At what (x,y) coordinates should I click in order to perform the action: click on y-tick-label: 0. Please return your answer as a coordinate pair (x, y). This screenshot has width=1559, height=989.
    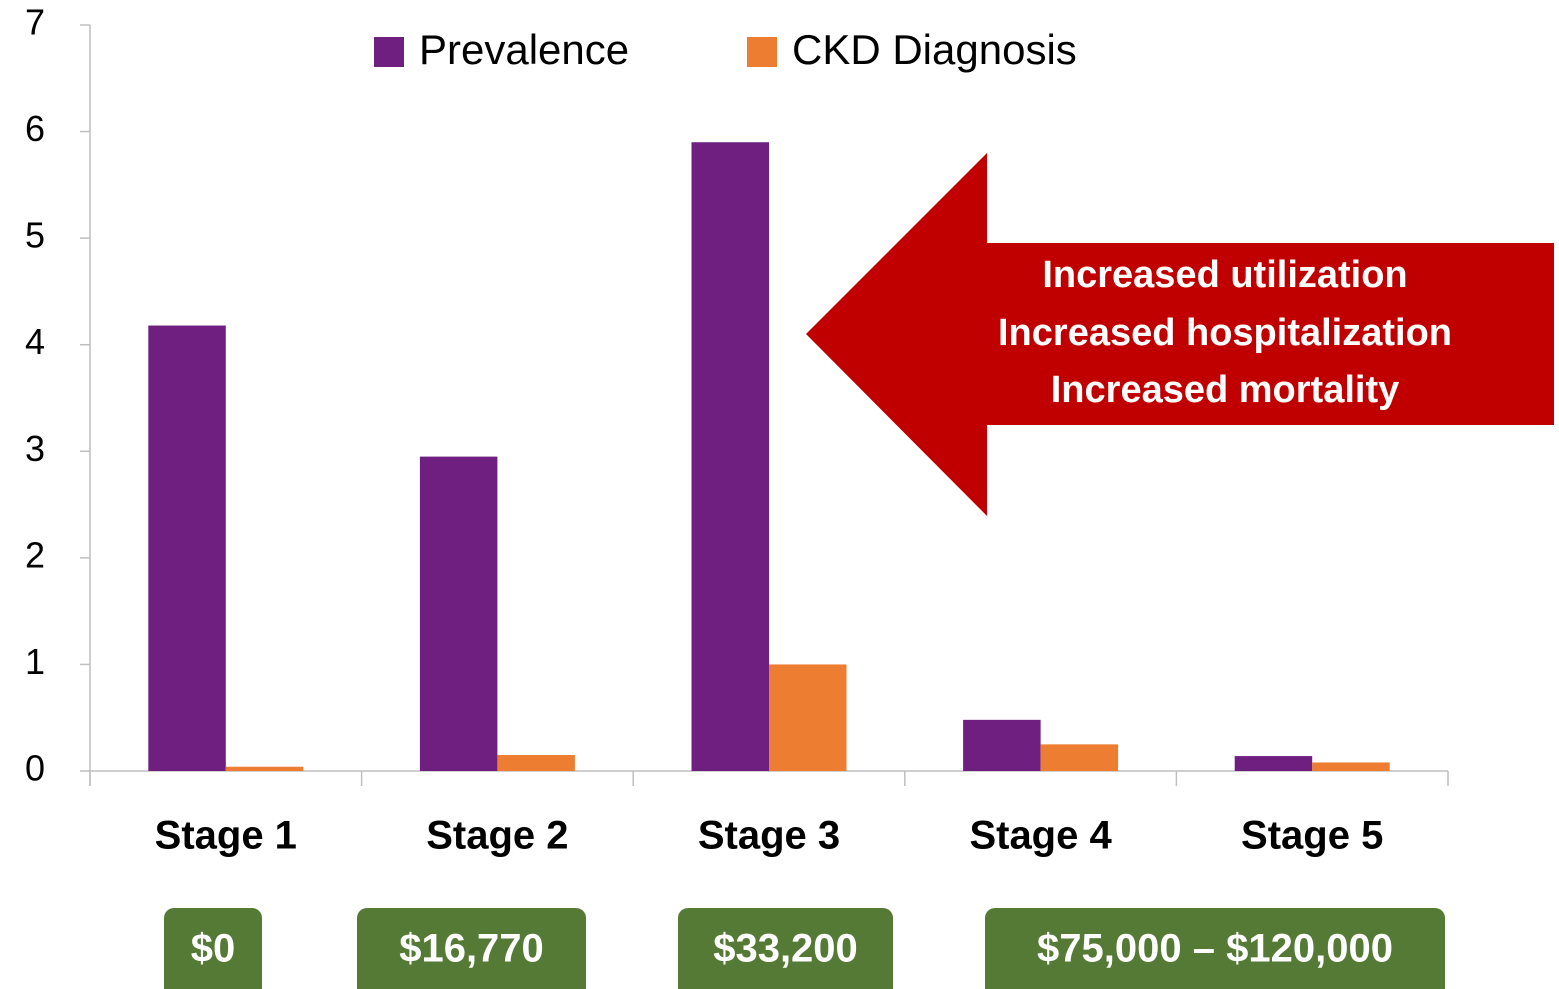
    Looking at the image, I should click on (35, 768).